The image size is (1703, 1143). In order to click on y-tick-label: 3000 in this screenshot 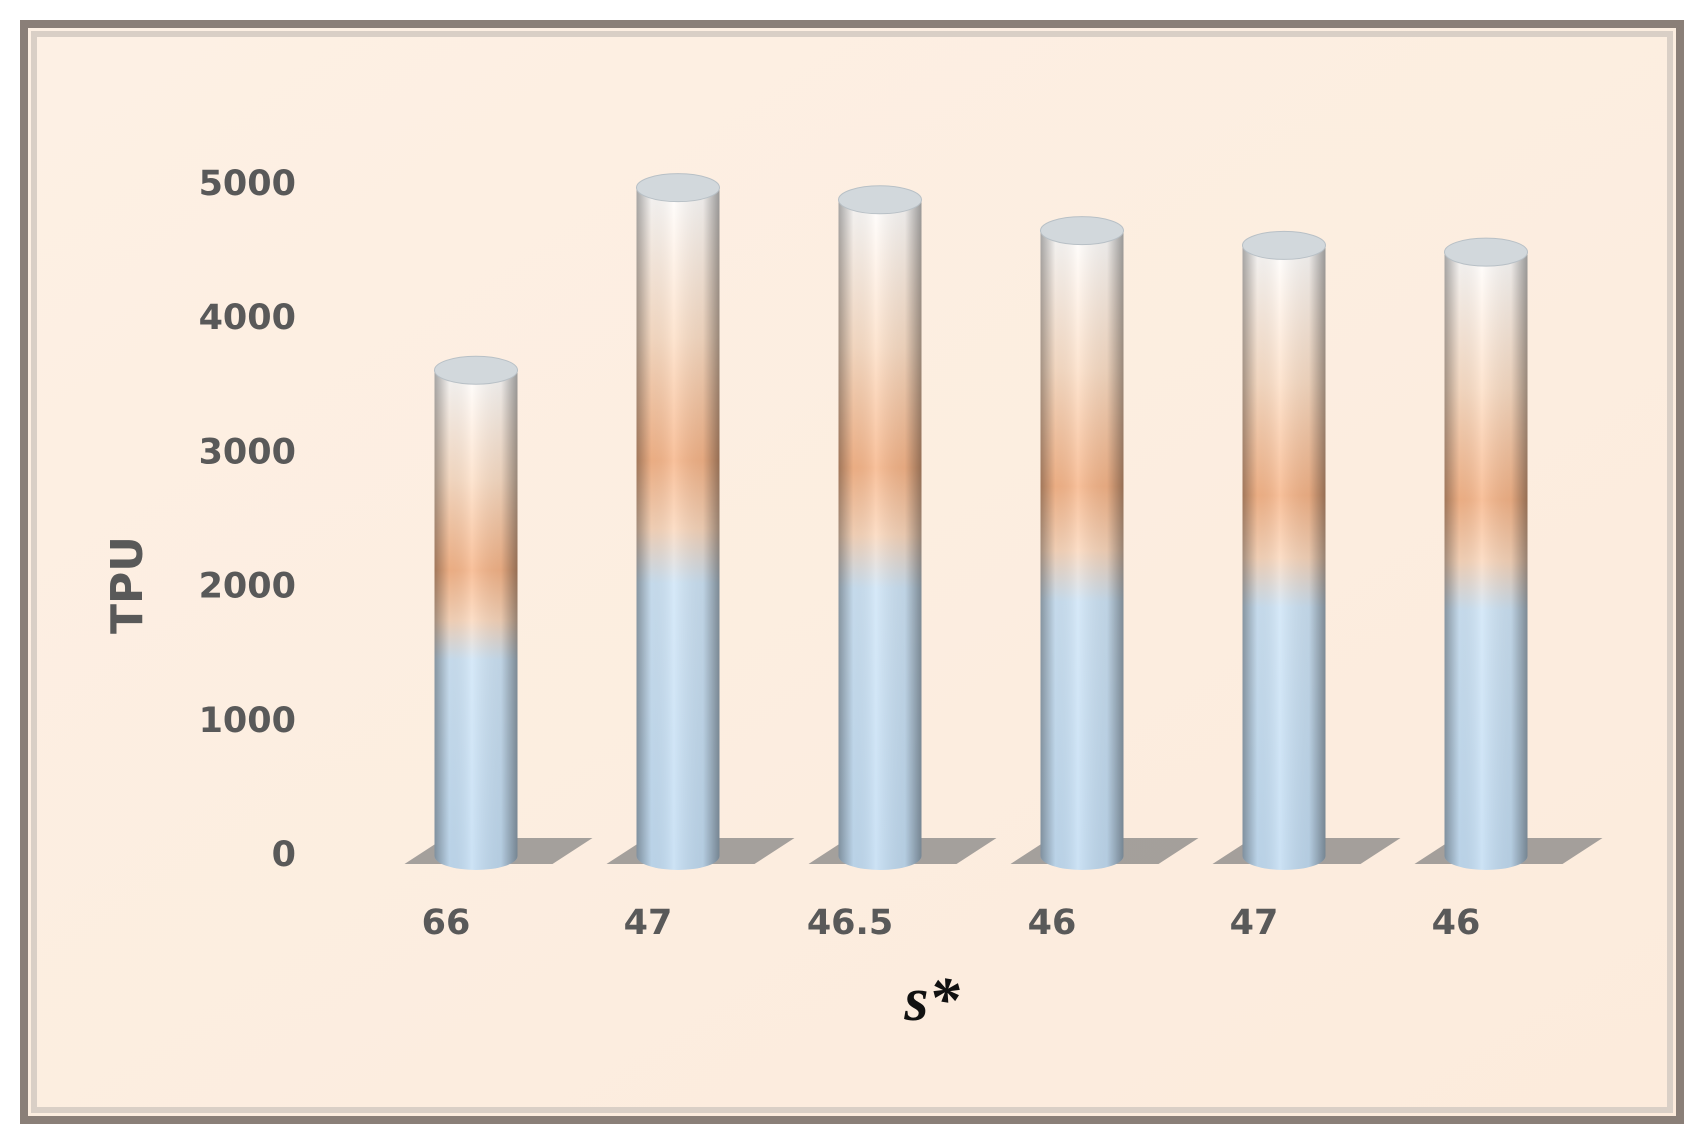, I will do `click(247, 452)`.